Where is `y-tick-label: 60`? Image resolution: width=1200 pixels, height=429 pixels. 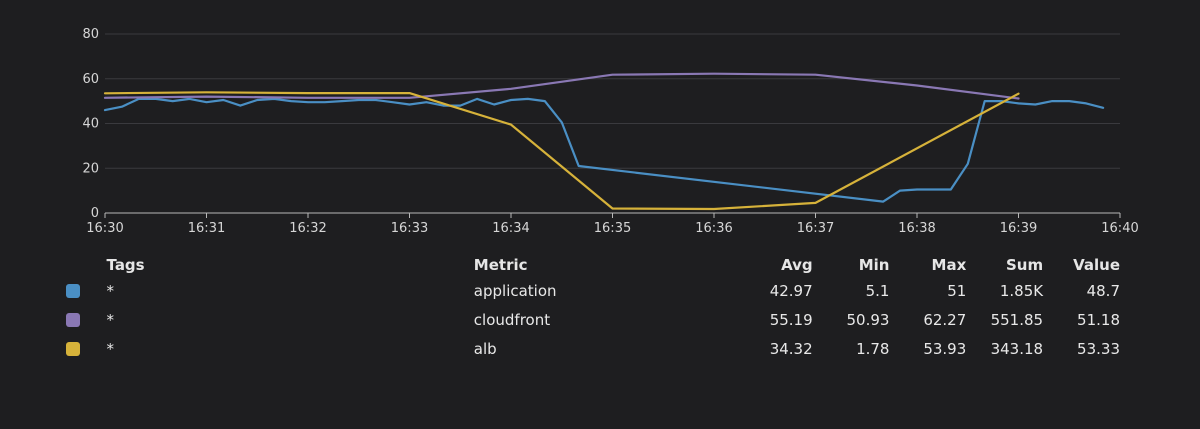 y-tick-label: 60 is located at coordinates (90, 79).